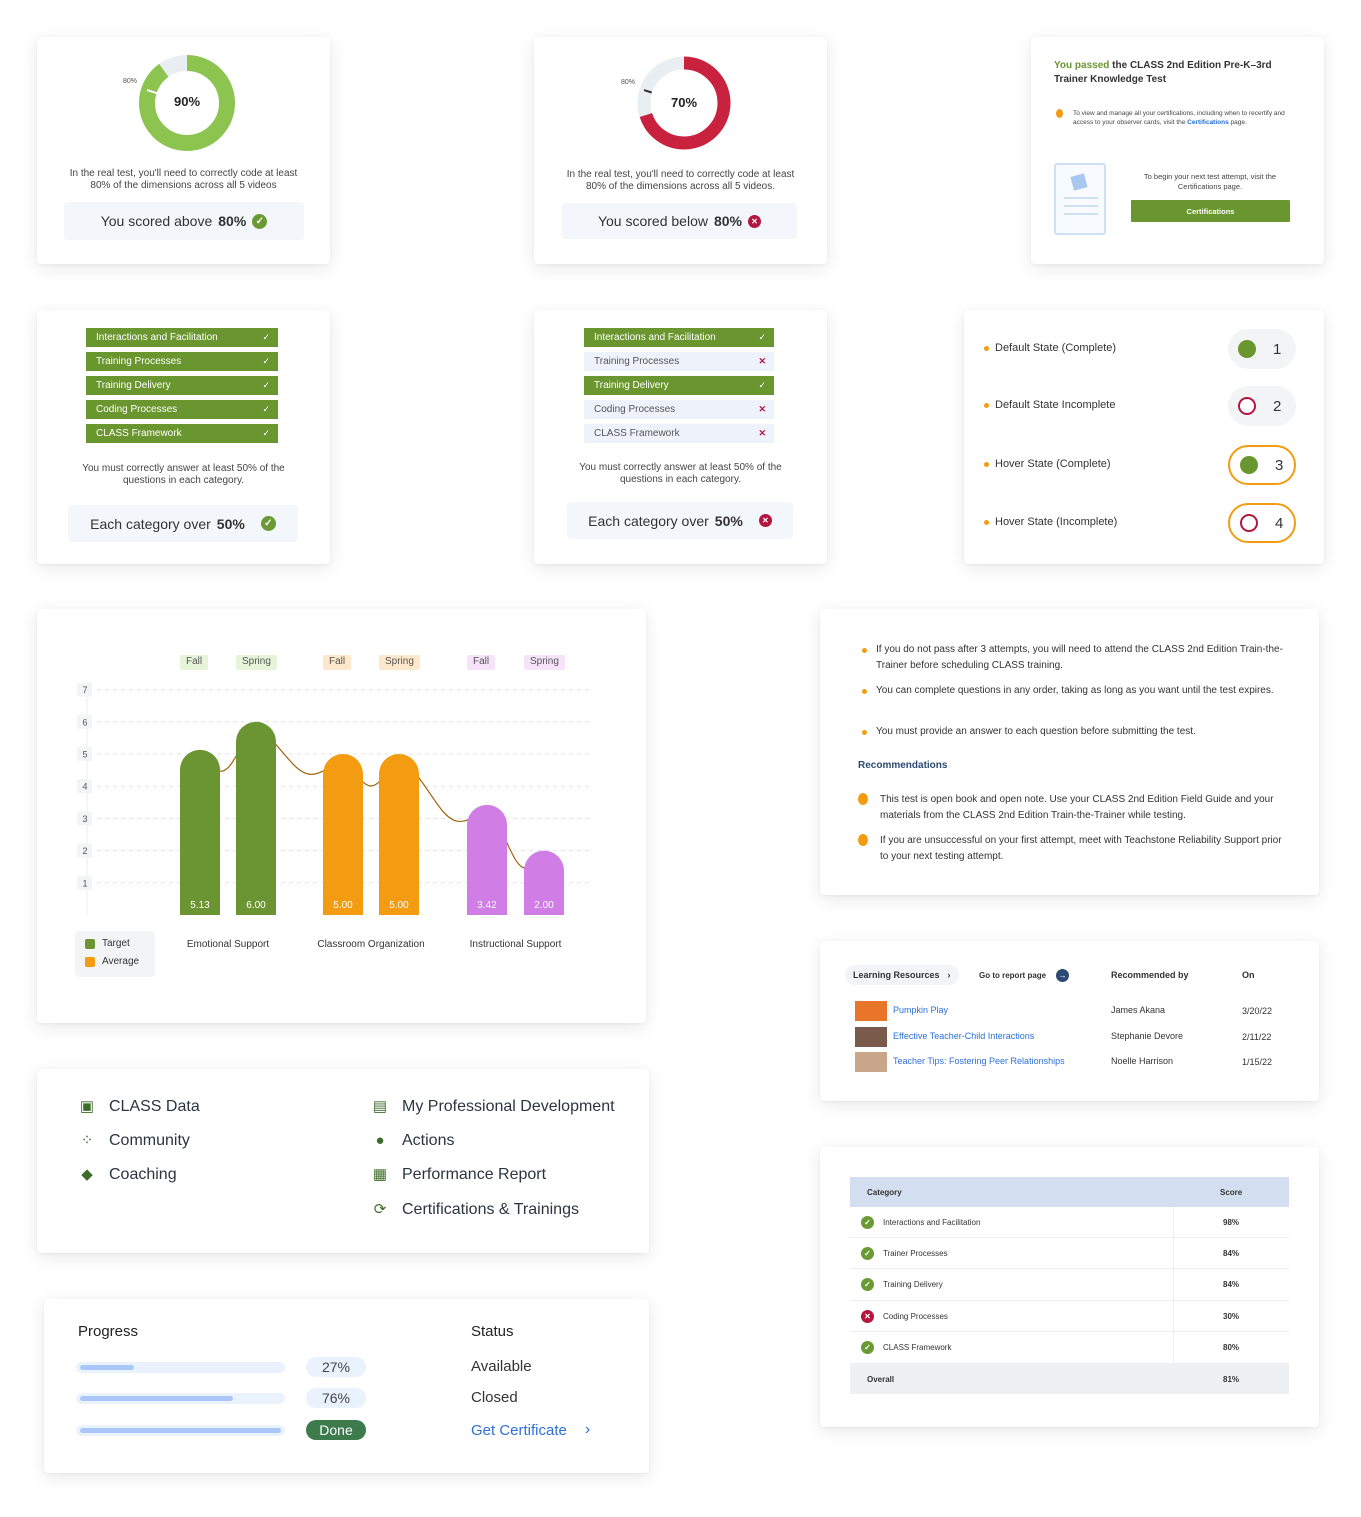  Describe the element at coordinates (921, 1010) in the screenshot. I see `resource-title-link: Pumpkin Play` at that location.